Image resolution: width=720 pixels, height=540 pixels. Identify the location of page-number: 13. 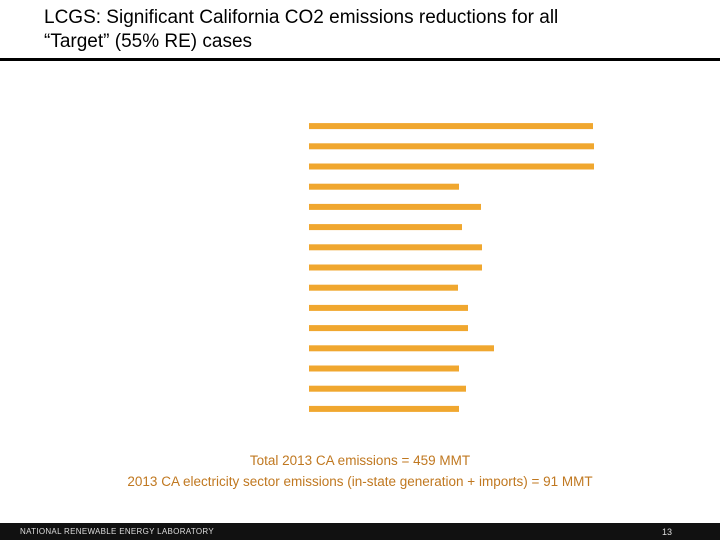
(666, 532).